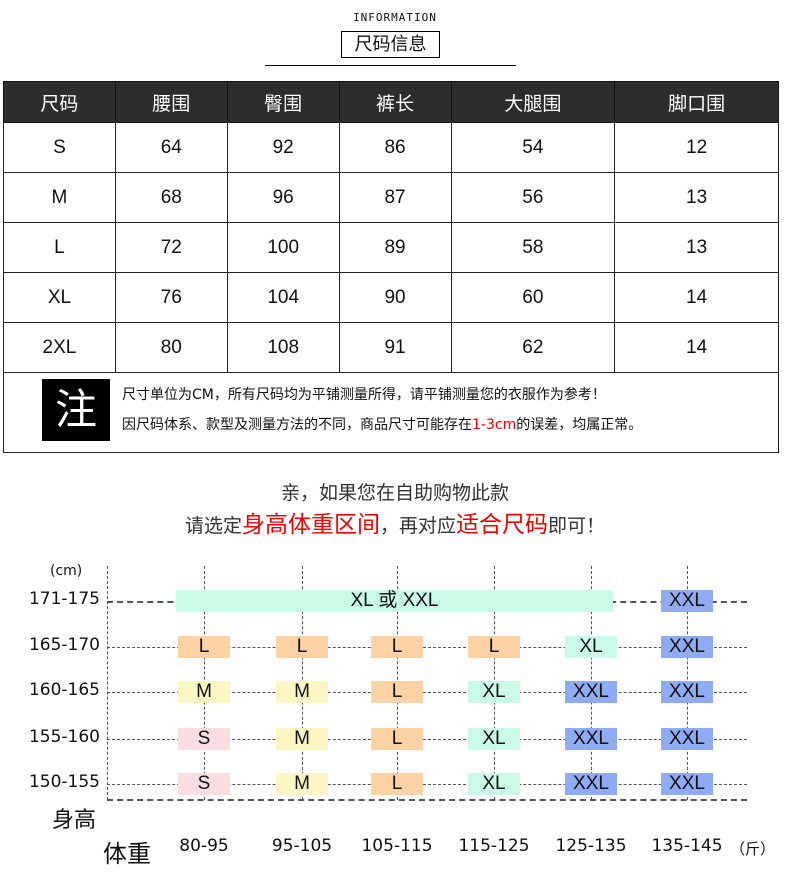  I want to click on intro-line-2: 请选定身高体重区间，再对应适合尺码即可！, so click(395, 522).